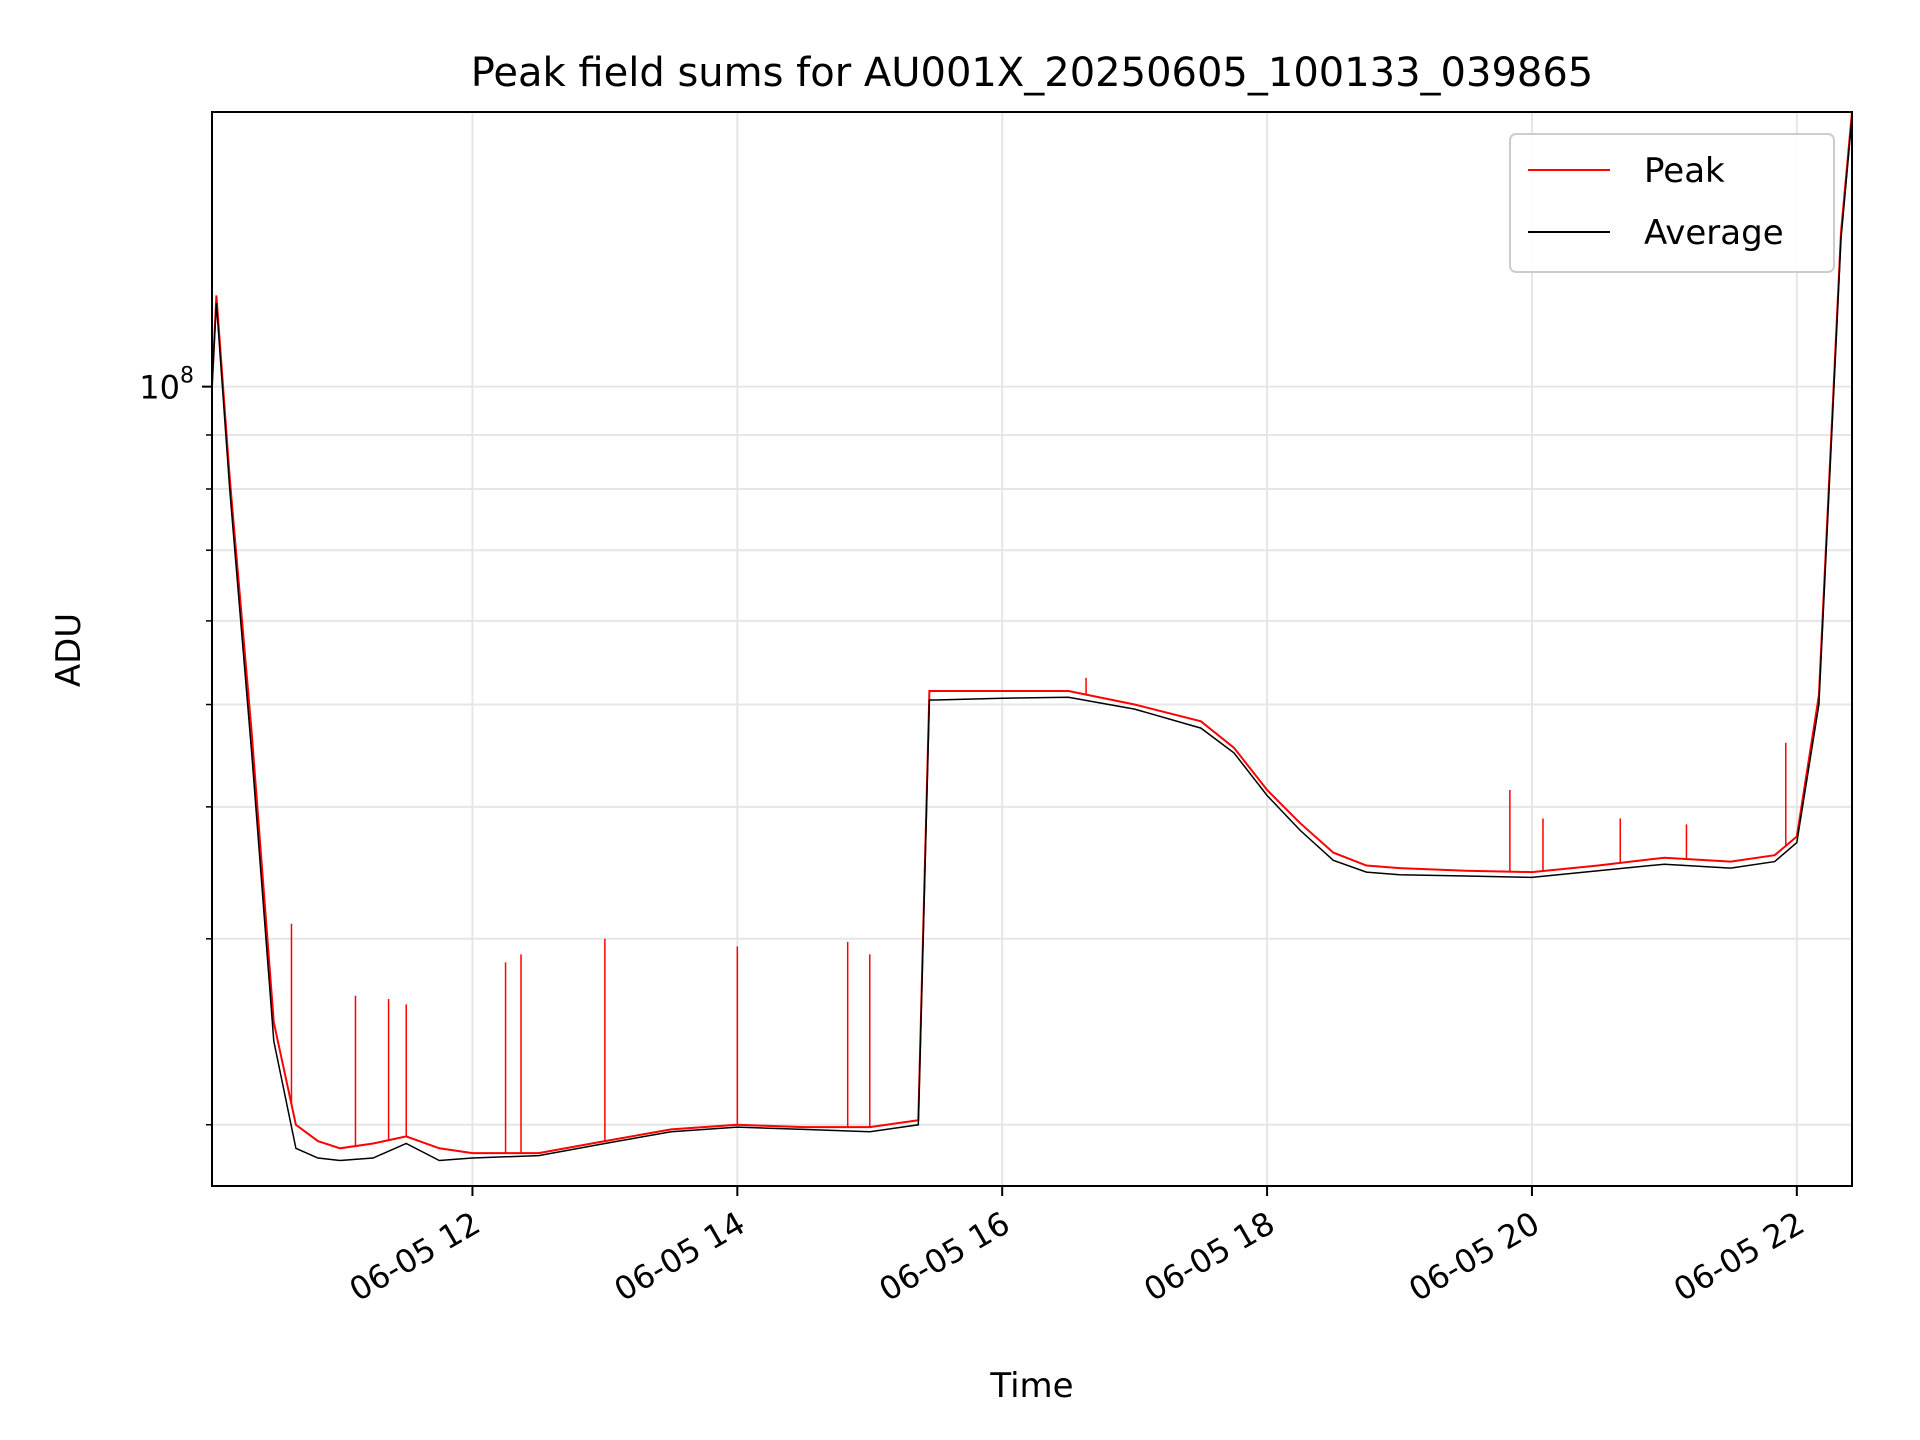 The width and height of the screenshot is (1920, 1440). I want to click on y-axis-label: ADU, so click(69, 650).